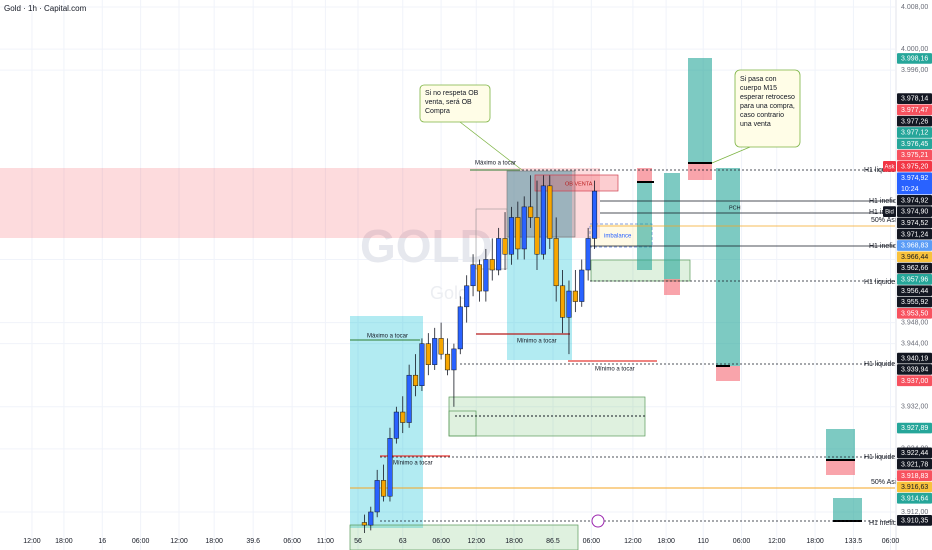 The height and width of the screenshot is (550, 932). What do you see at coordinates (758, 88) in the screenshot?
I see `note-line: cuerpo M15` at bounding box center [758, 88].